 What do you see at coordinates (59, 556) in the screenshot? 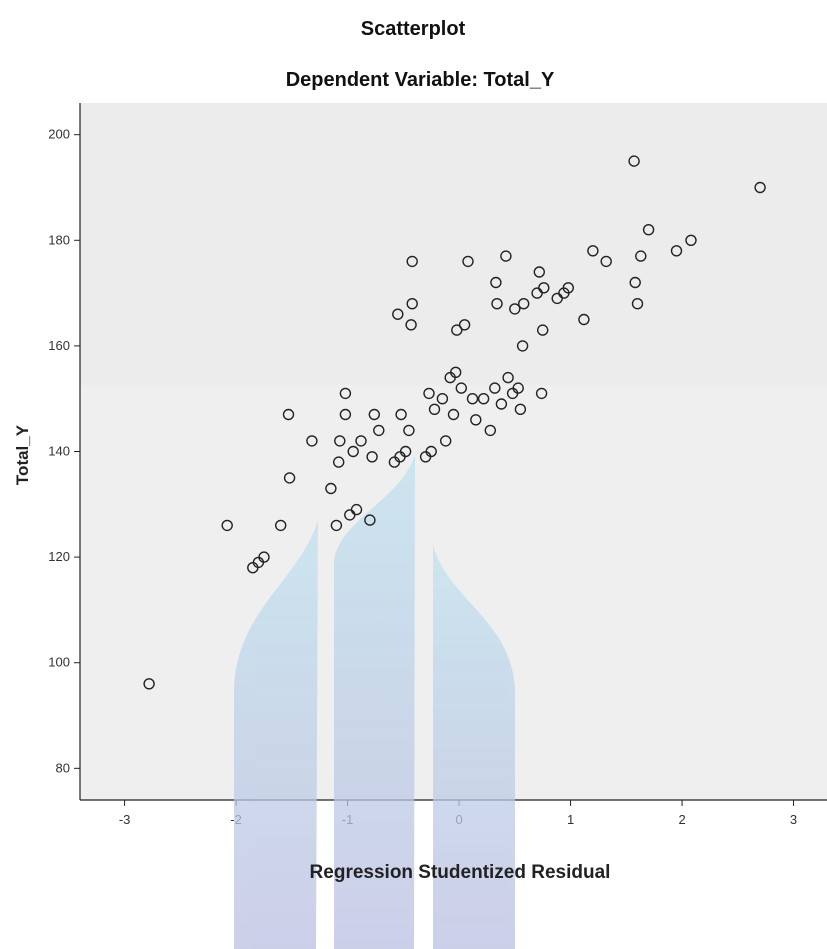
I see `y-tick-label: 120` at bounding box center [59, 556].